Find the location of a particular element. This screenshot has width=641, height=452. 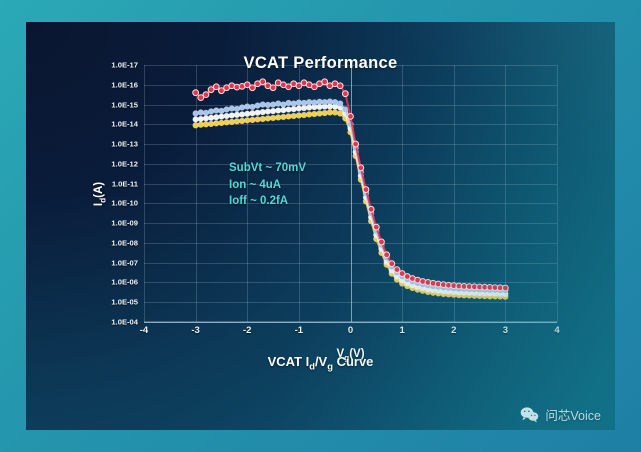

chart-caption: VCAT Id/Vg Curve is located at coordinates (320, 363).